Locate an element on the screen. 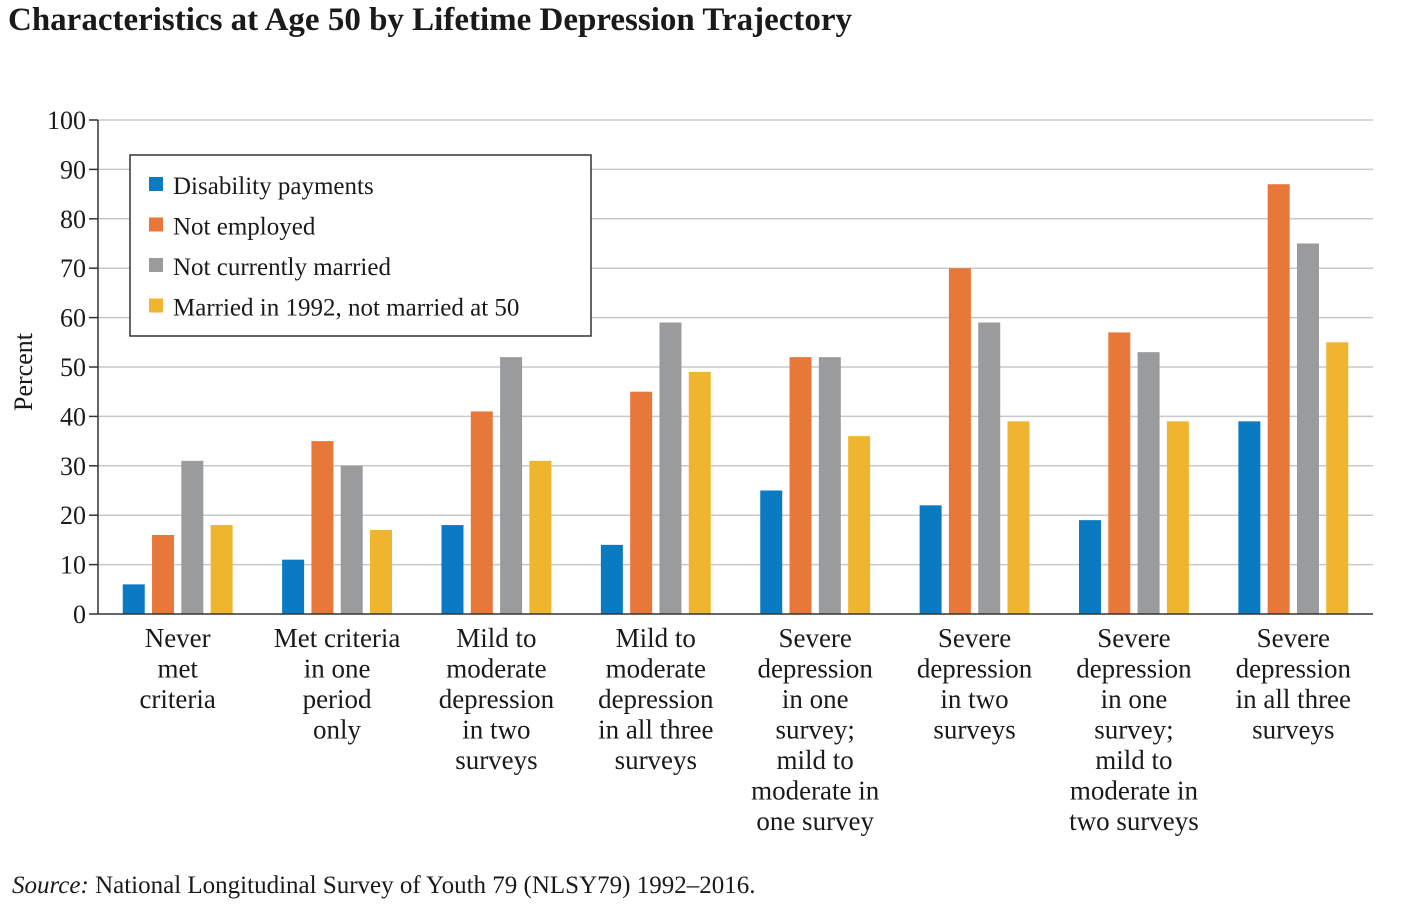  y-tick-label: 50 is located at coordinates (73, 367).